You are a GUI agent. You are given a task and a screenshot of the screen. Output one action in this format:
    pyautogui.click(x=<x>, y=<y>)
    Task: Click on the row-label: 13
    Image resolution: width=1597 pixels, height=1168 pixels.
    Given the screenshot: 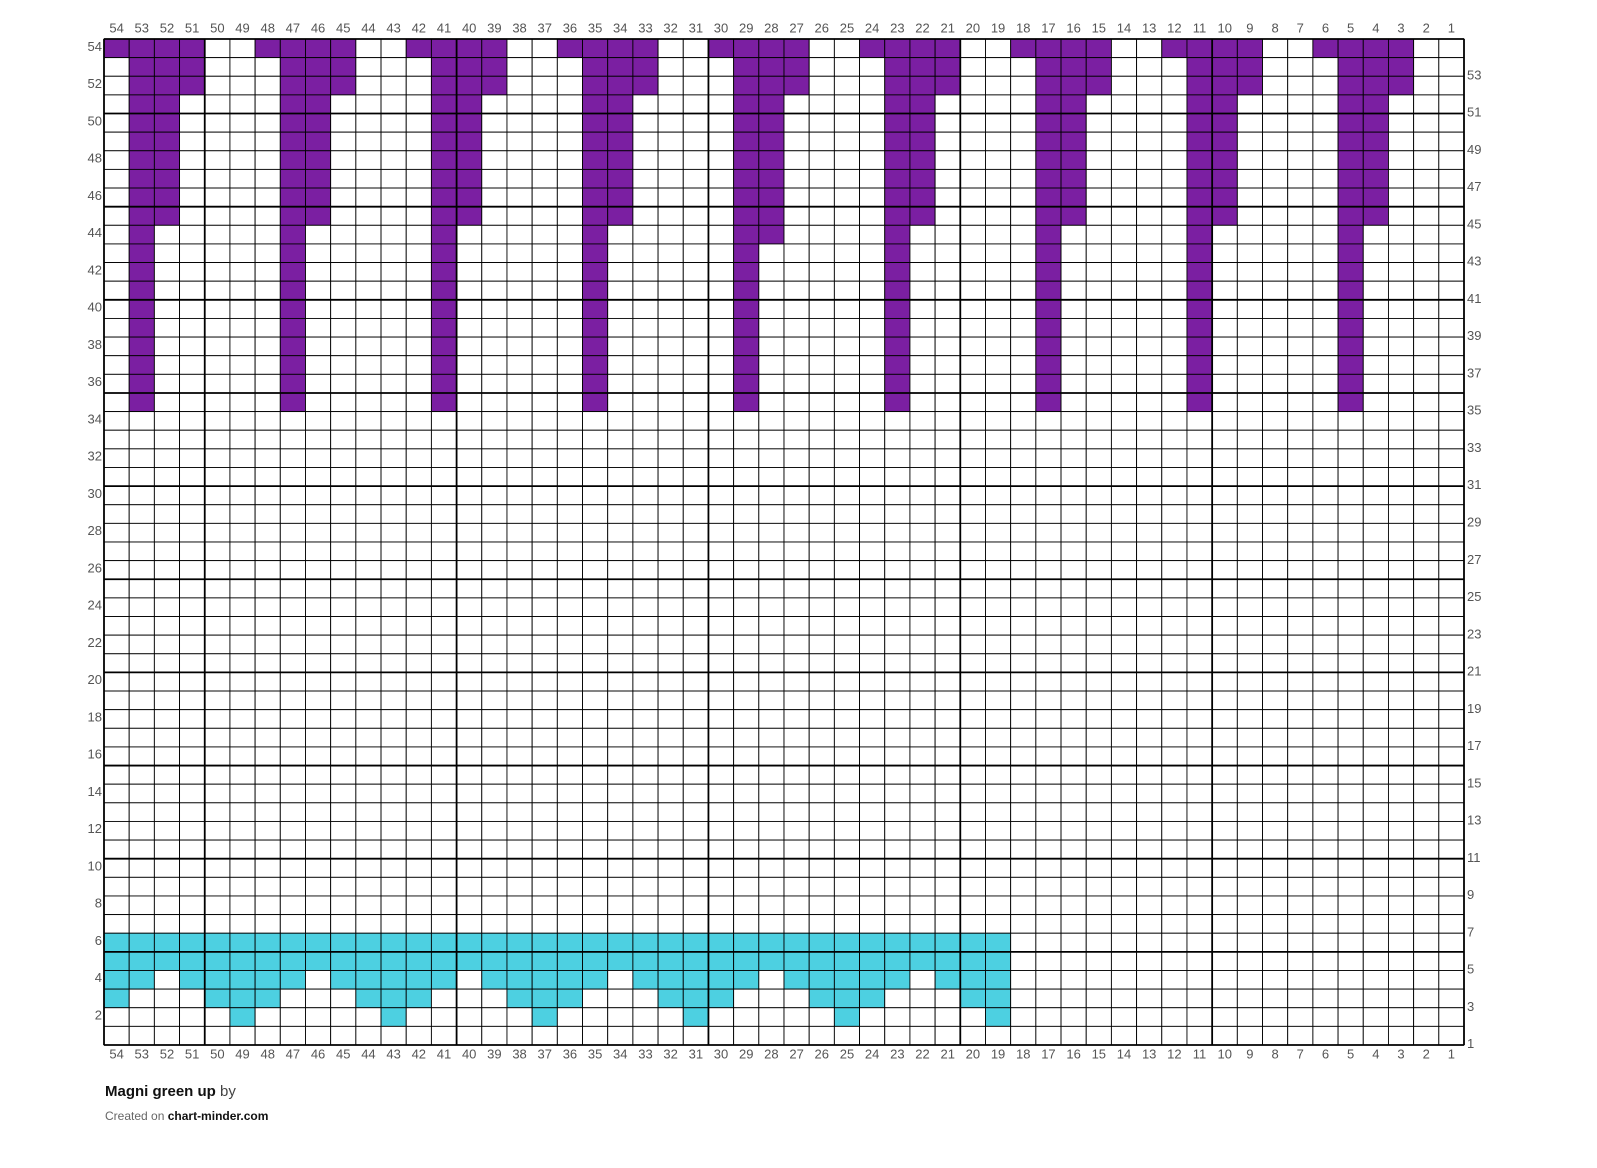 What is the action you would take?
    pyautogui.click(x=1474, y=820)
    